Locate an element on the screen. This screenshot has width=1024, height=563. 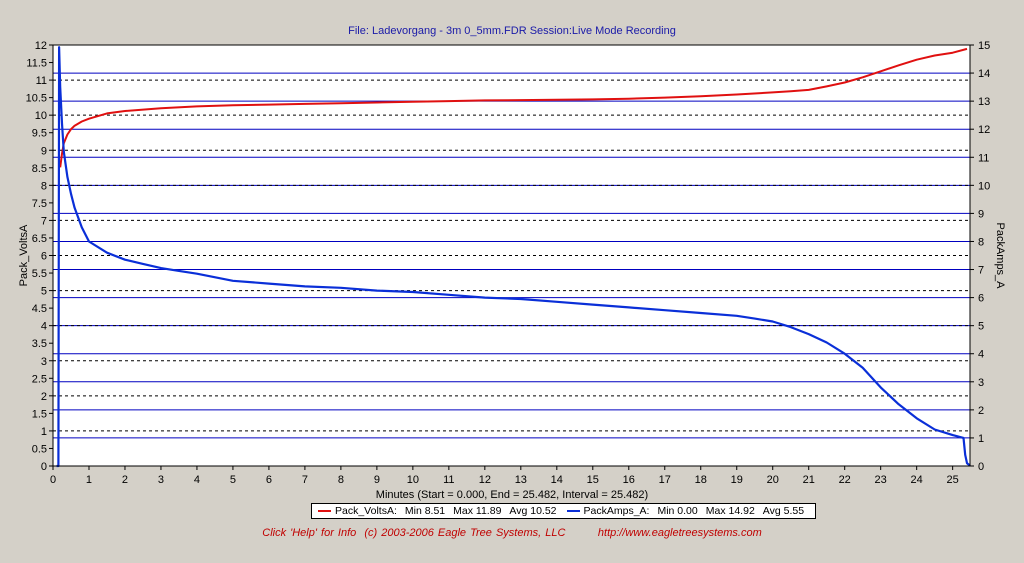
x-tick-label: 5 is located at coordinates (233, 480).